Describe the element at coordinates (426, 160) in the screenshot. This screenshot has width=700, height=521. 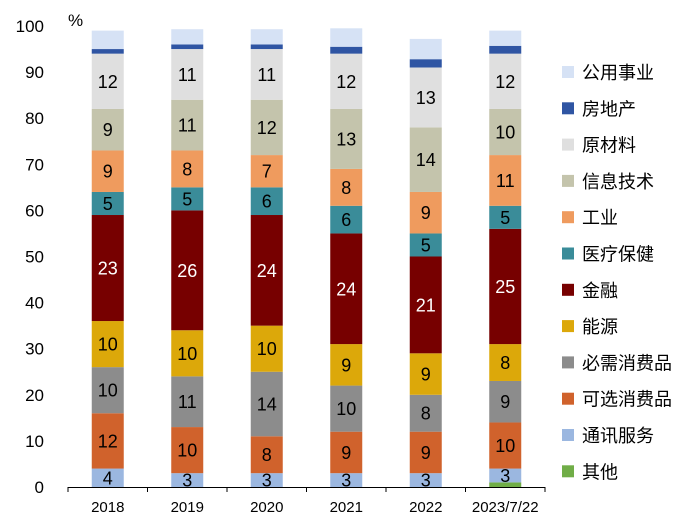
I see `data-label: 14` at that location.